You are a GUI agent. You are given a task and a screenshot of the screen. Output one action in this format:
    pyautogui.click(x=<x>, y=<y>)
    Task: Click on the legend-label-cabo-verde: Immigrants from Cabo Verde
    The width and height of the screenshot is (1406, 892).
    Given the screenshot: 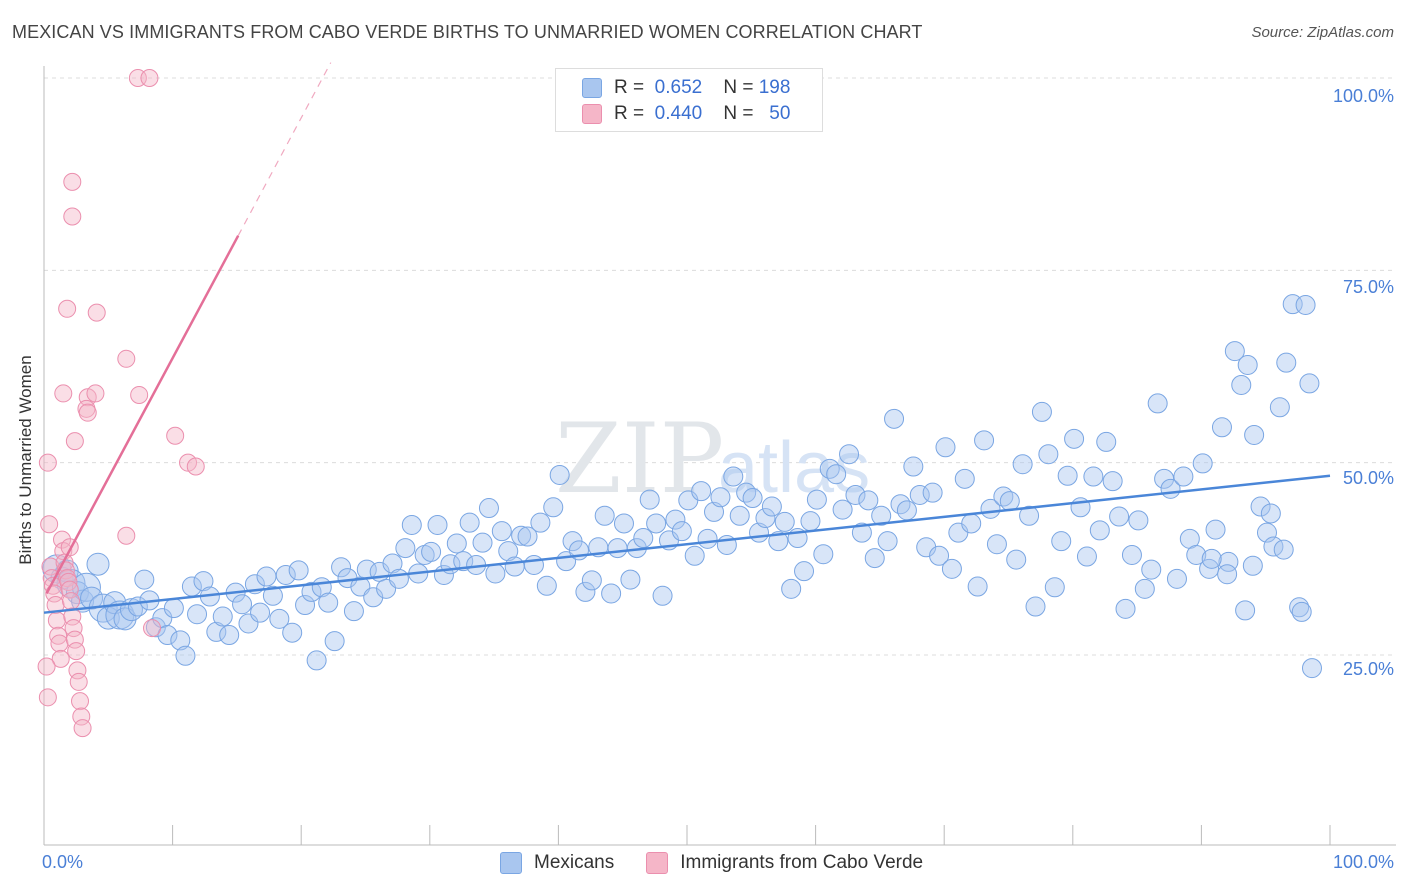 What is the action you would take?
    pyautogui.click(x=802, y=862)
    